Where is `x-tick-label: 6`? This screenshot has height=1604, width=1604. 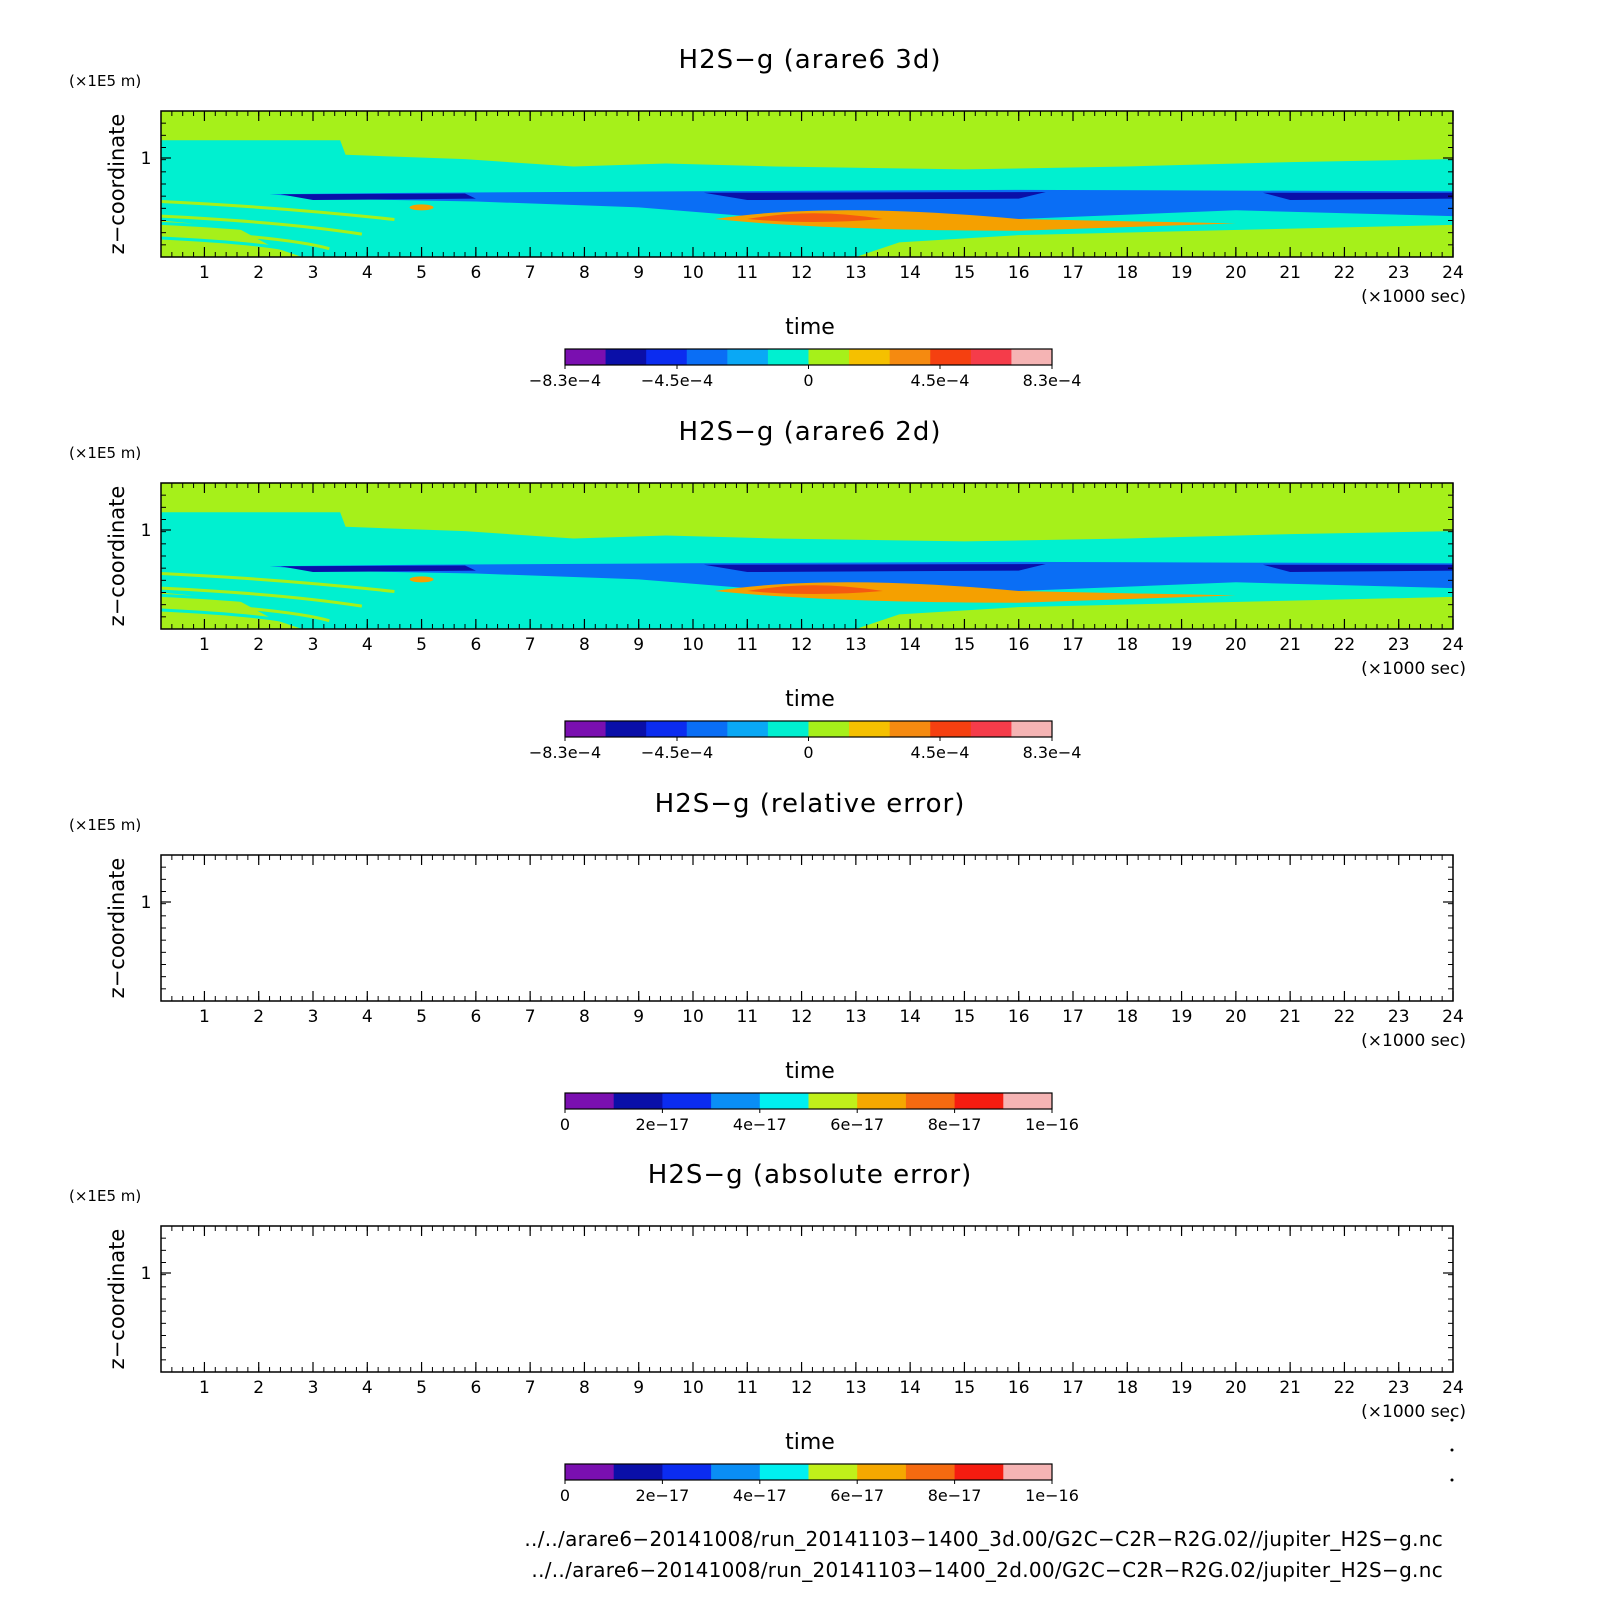 x-tick-label: 6 is located at coordinates (475, 645).